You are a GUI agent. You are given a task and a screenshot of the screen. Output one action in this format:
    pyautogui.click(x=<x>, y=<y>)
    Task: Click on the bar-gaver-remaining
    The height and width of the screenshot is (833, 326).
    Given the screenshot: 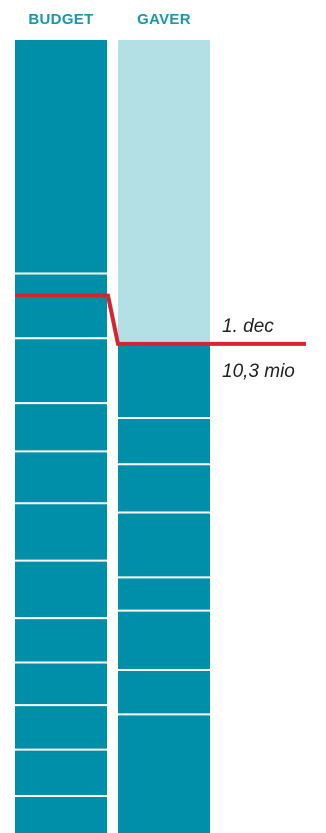 What is the action you would take?
    pyautogui.click(x=164, y=192)
    